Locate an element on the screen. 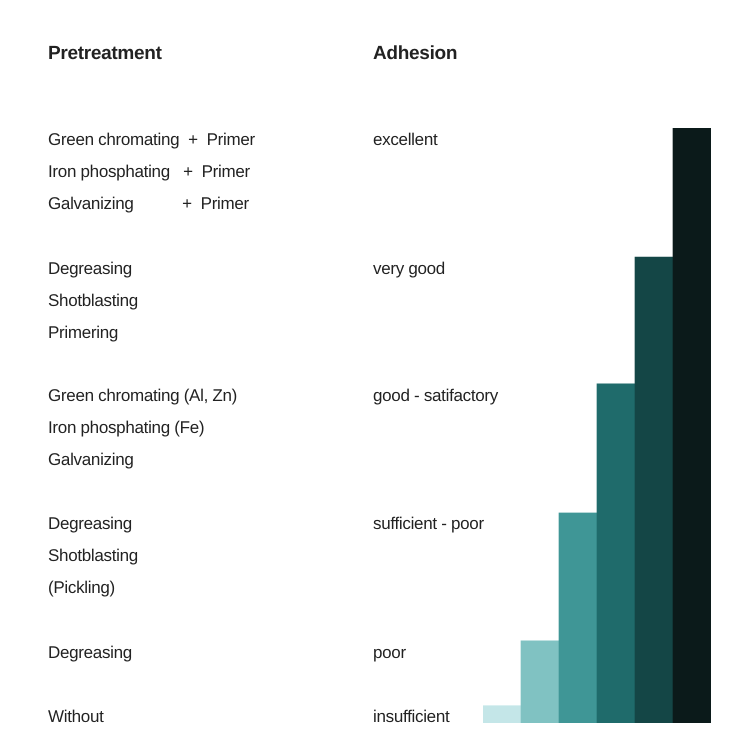 The width and height of the screenshot is (756, 755). text: insufficient is located at coordinates (411, 717).